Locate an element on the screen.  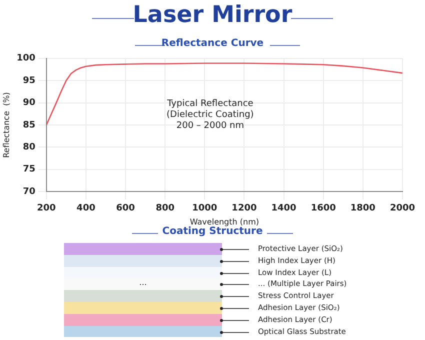
chart-title: Laser Mirror is located at coordinates (213, 15).